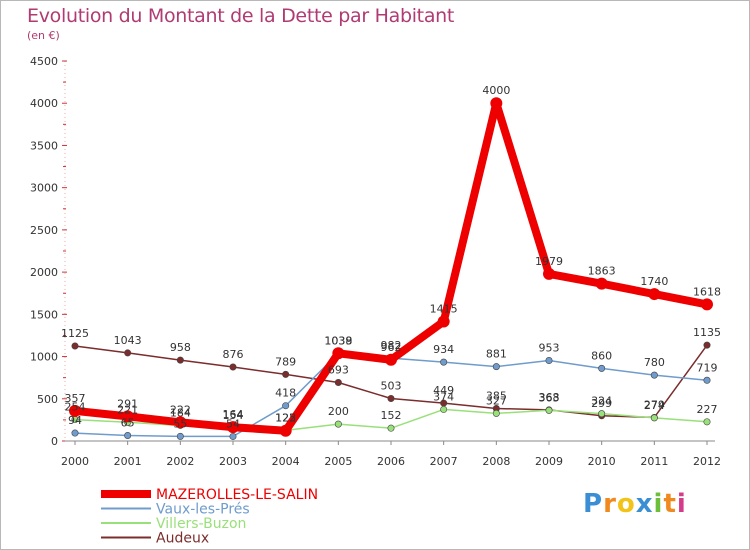  I want to click on y-tick-label: 3000, so click(44, 188).